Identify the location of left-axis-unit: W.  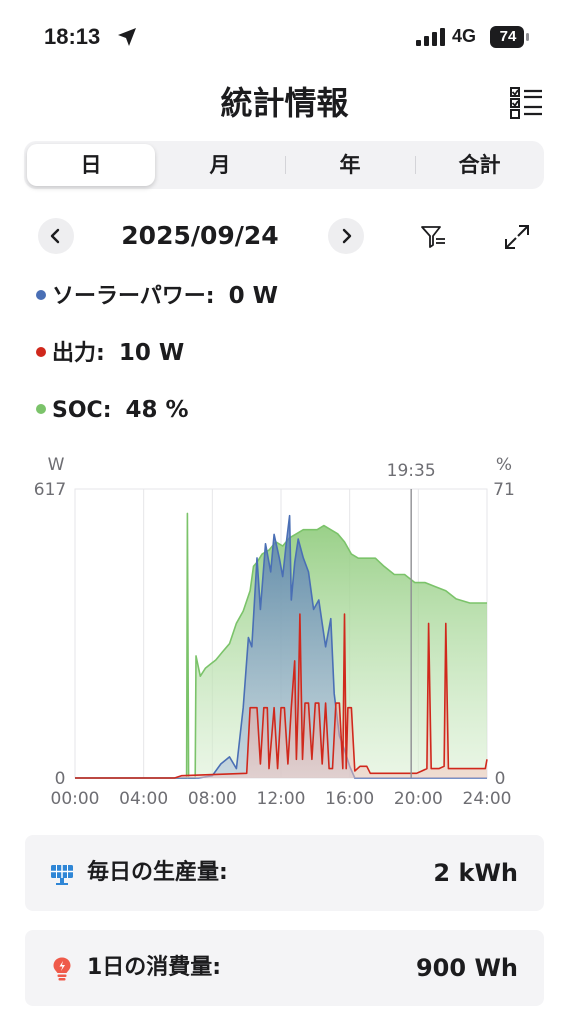
(56, 465).